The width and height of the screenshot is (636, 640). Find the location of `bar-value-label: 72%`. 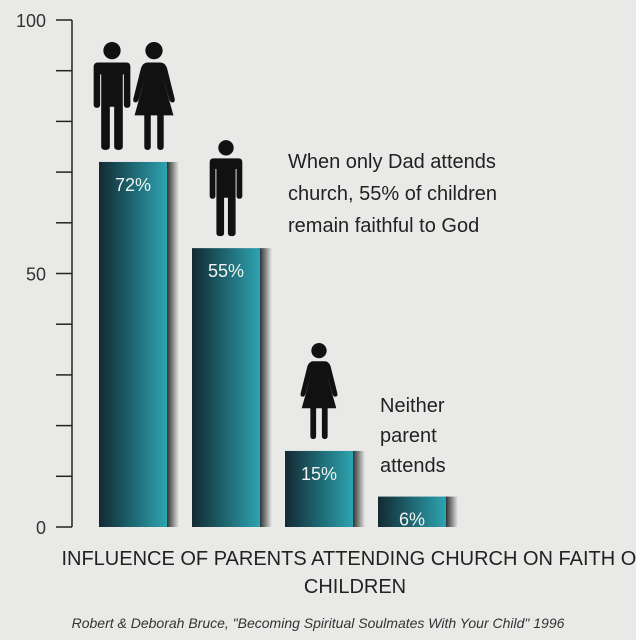

bar-value-label: 72% is located at coordinates (133, 185).